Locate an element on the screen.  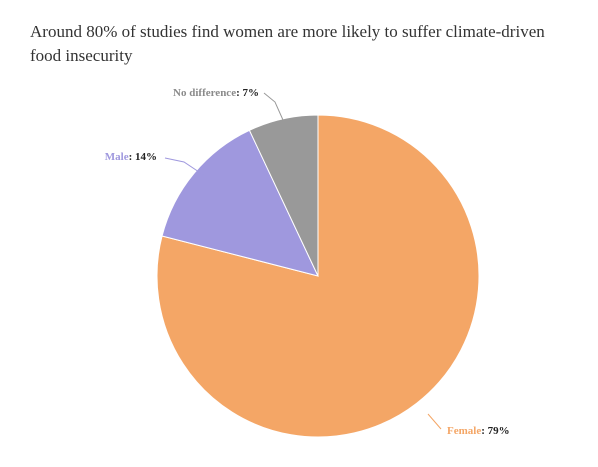
slice-label-category: Female is located at coordinates (464, 431).